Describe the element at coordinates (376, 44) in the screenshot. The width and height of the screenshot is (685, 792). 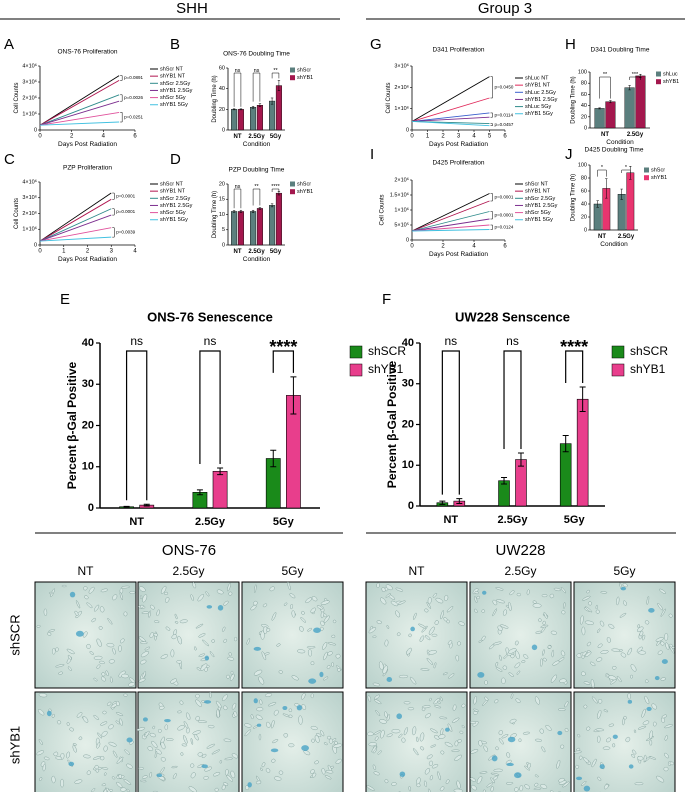
I see `panel-letter: G` at that location.